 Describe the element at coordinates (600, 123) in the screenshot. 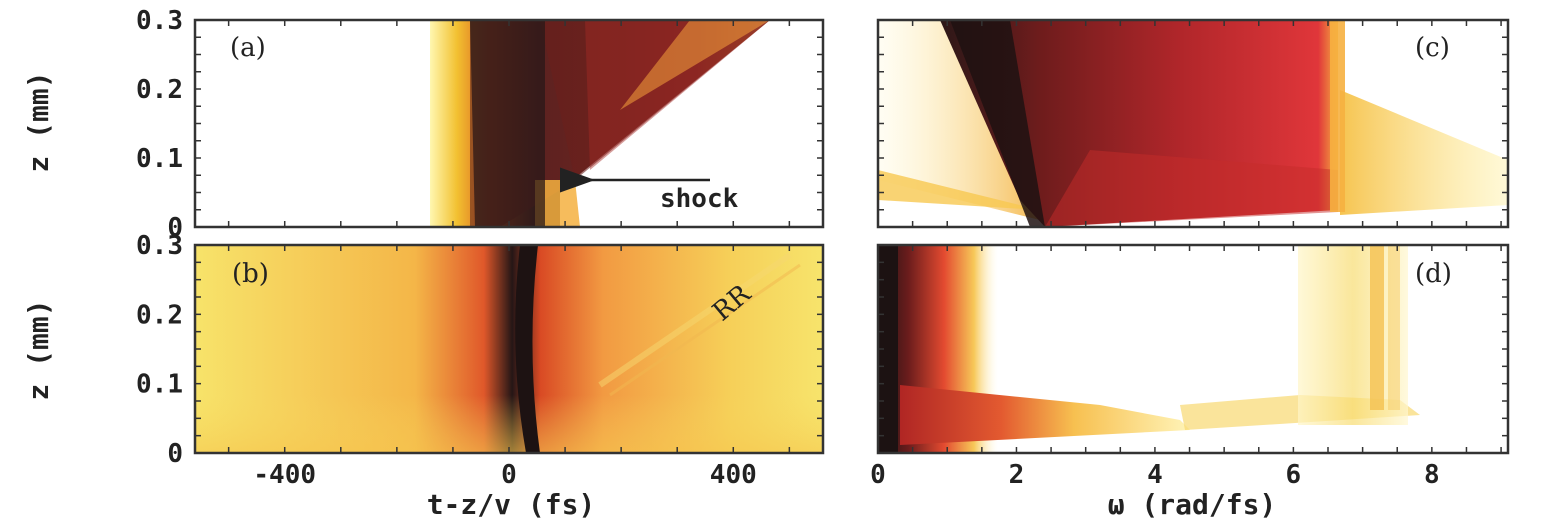

I see `panel-a-heatmap` at that location.